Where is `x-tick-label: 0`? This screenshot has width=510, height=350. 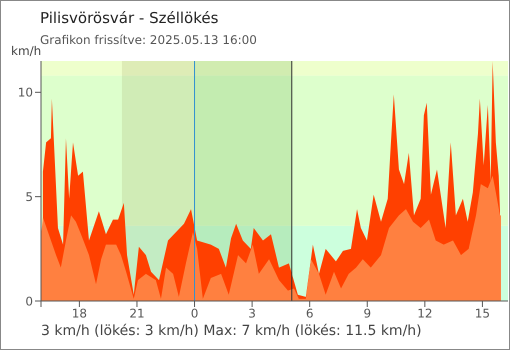 x-tick-label: 0 is located at coordinates (194, 313).